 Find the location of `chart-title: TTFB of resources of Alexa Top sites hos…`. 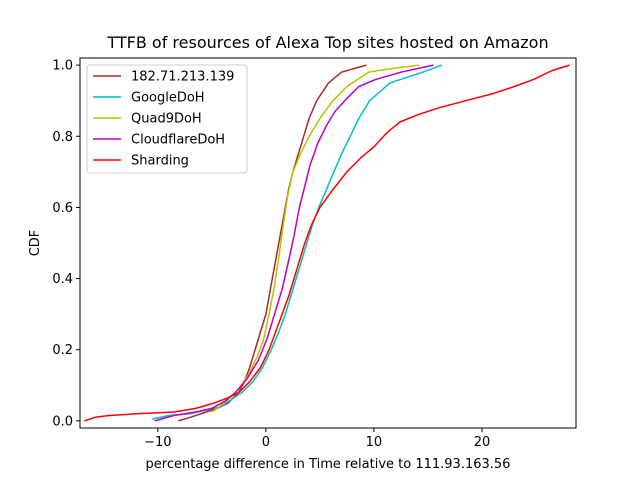

chart-title: TTFB of resources of Alexa Top sites hos… is located at coordinates (327, 42).